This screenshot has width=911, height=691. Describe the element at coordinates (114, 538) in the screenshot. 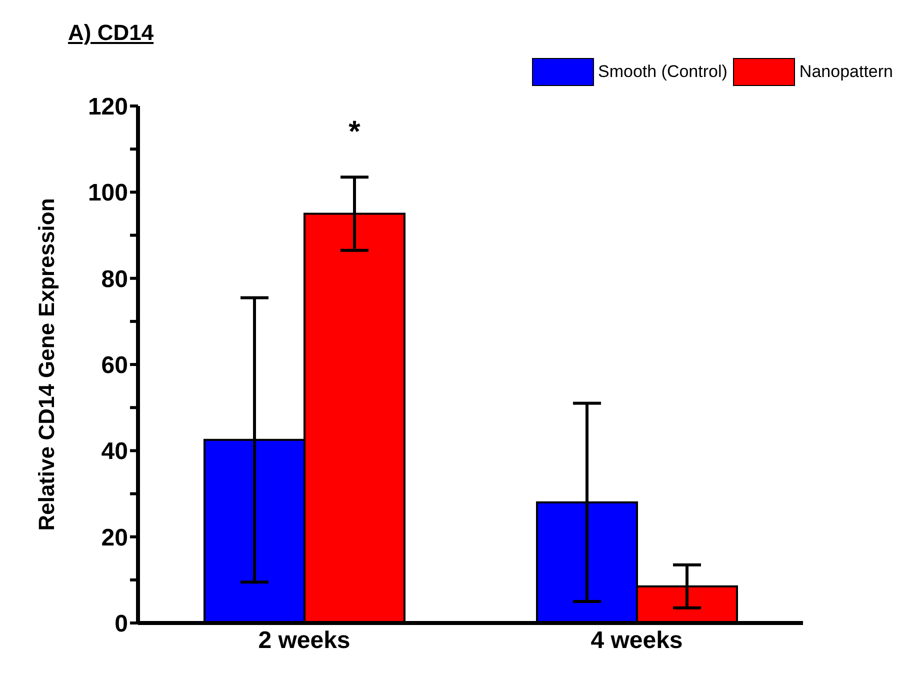

I see `y-tick-label: 20` at that location.